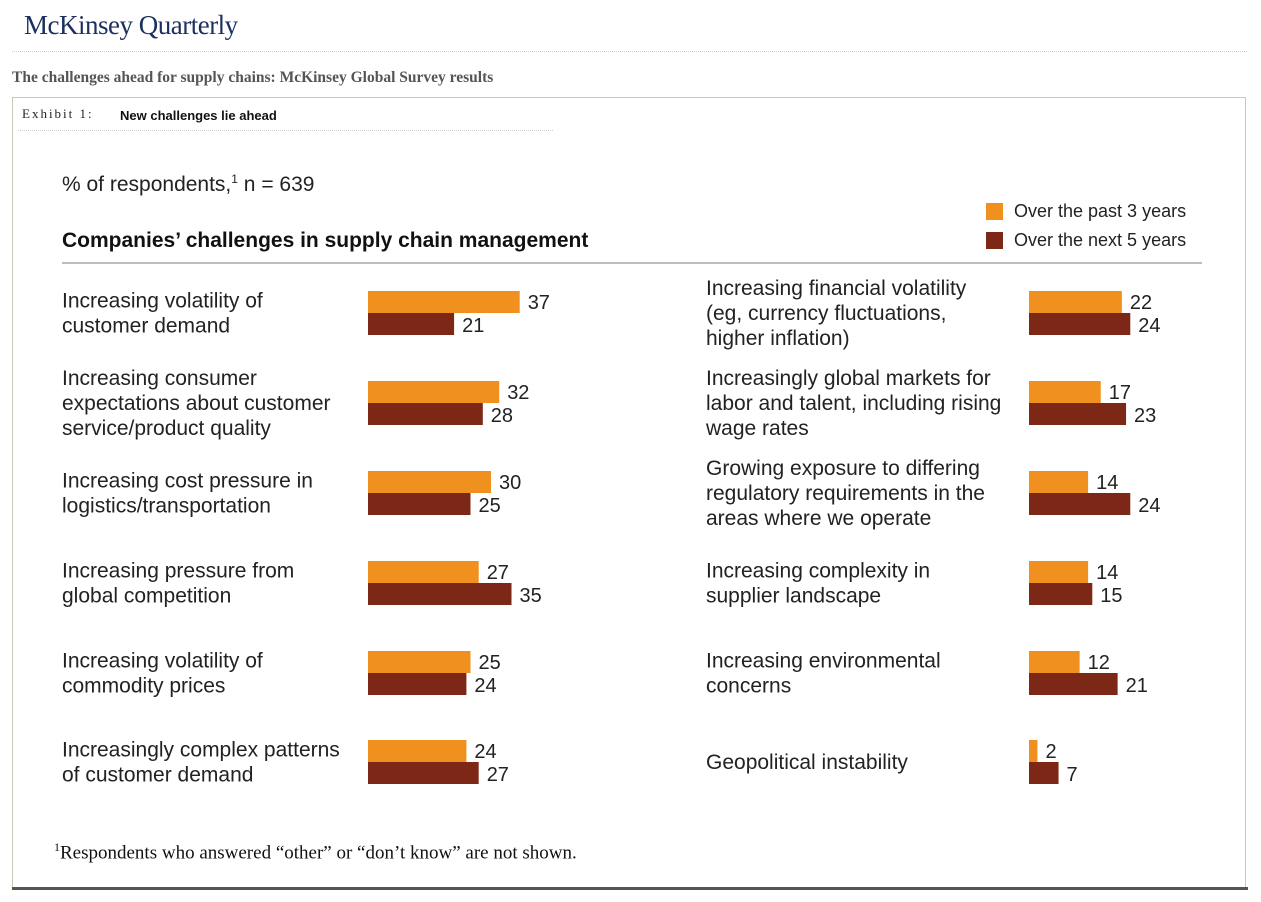  I want to click on category-label-line: (eg, currency fluctuations,, so click(826, 313).